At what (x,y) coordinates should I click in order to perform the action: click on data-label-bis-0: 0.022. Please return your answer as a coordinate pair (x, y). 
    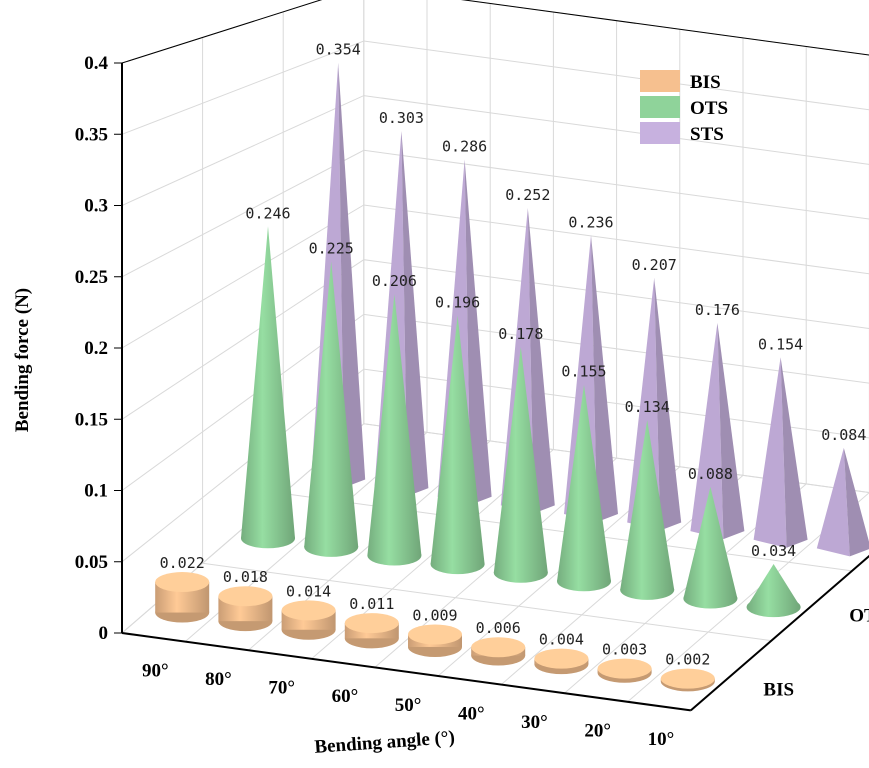
    Looking at the image, I should click on (182, 563).